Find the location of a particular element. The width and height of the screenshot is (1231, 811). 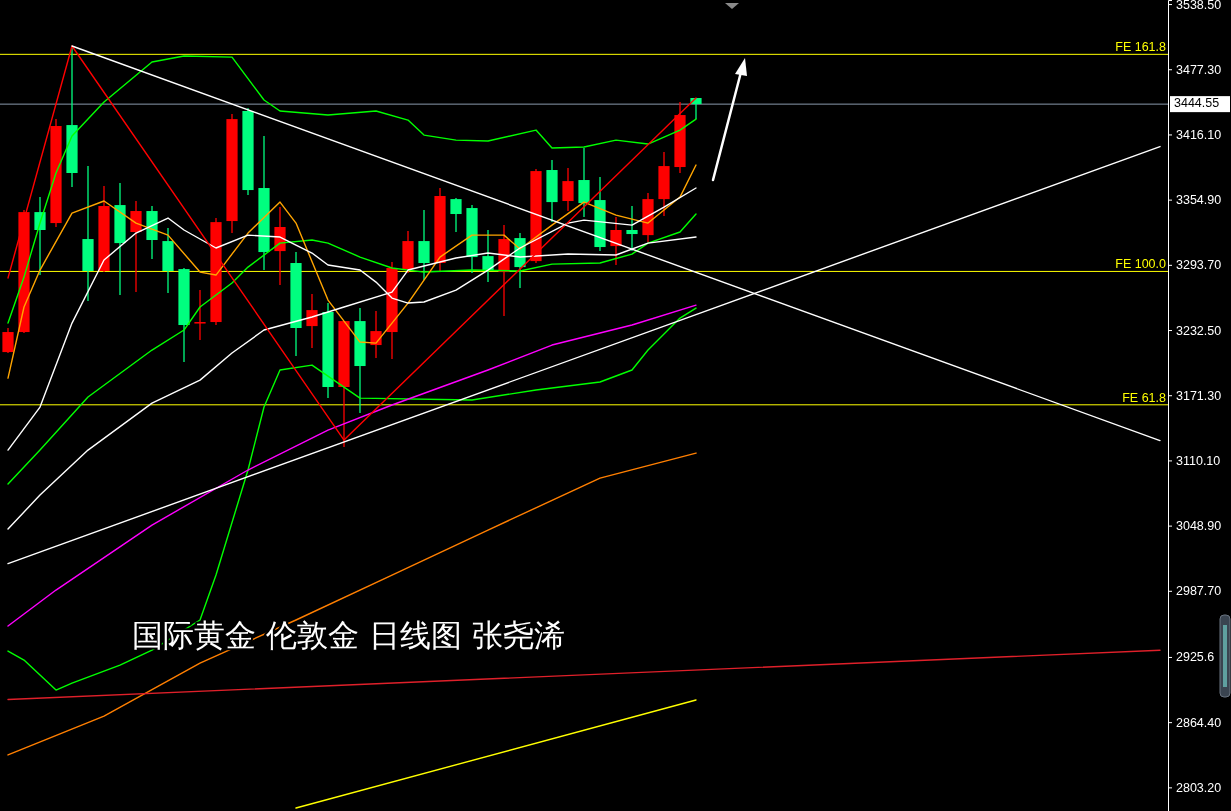

y-tick-label: 3110.10 is located at coordinates (1198, 460).